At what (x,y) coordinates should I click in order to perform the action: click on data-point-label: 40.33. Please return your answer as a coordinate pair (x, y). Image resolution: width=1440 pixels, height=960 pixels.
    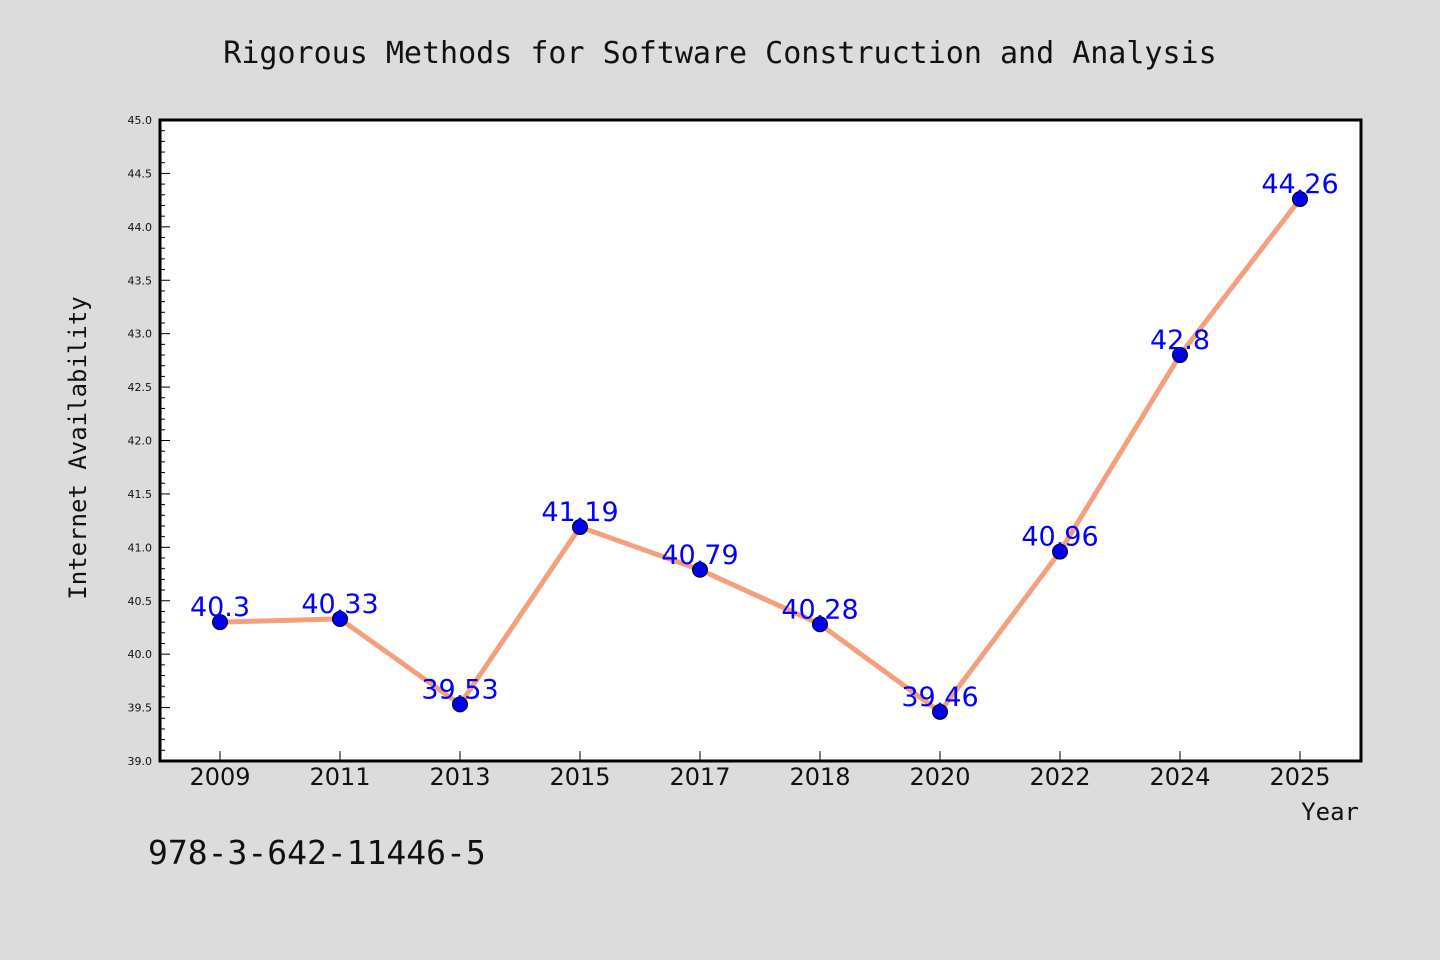
    Looking at the image, I should click on (339, 604).